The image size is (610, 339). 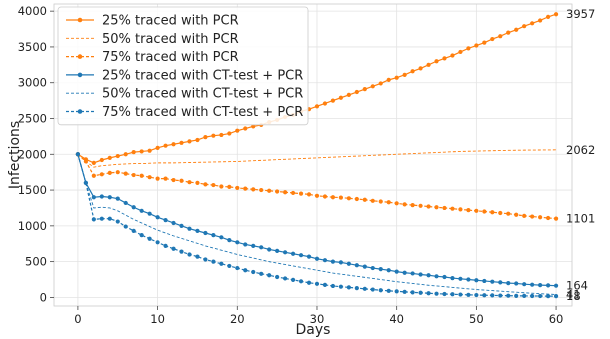 What do you see at coordinates (32, 47) in the screenshot?
I see `y-tick-label: 3500` at bounding box center [32, 47].